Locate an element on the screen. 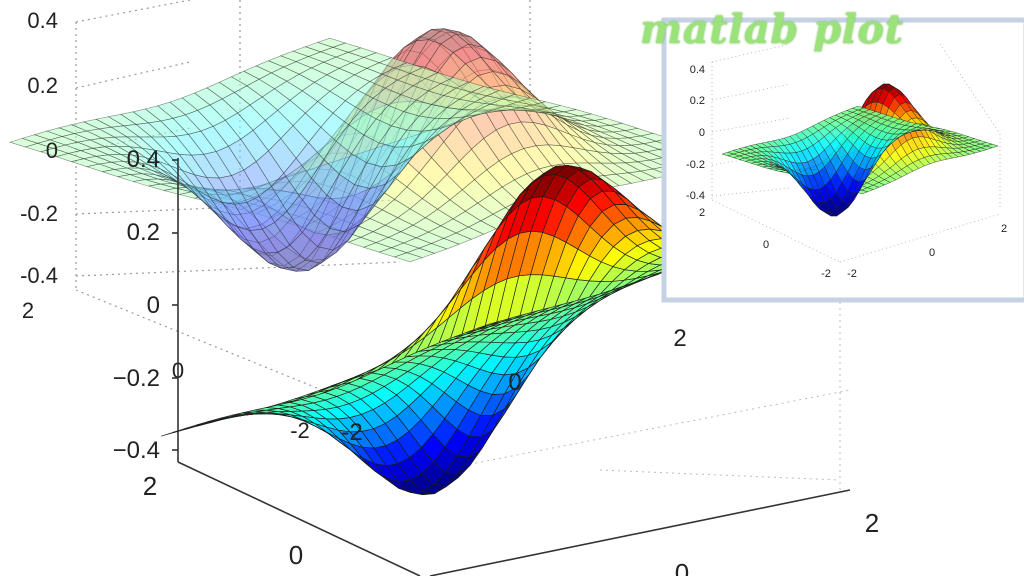 This screenshot has height=576, width=1024. front-z-tick-label: 0 is located at coordinates (153, 305).